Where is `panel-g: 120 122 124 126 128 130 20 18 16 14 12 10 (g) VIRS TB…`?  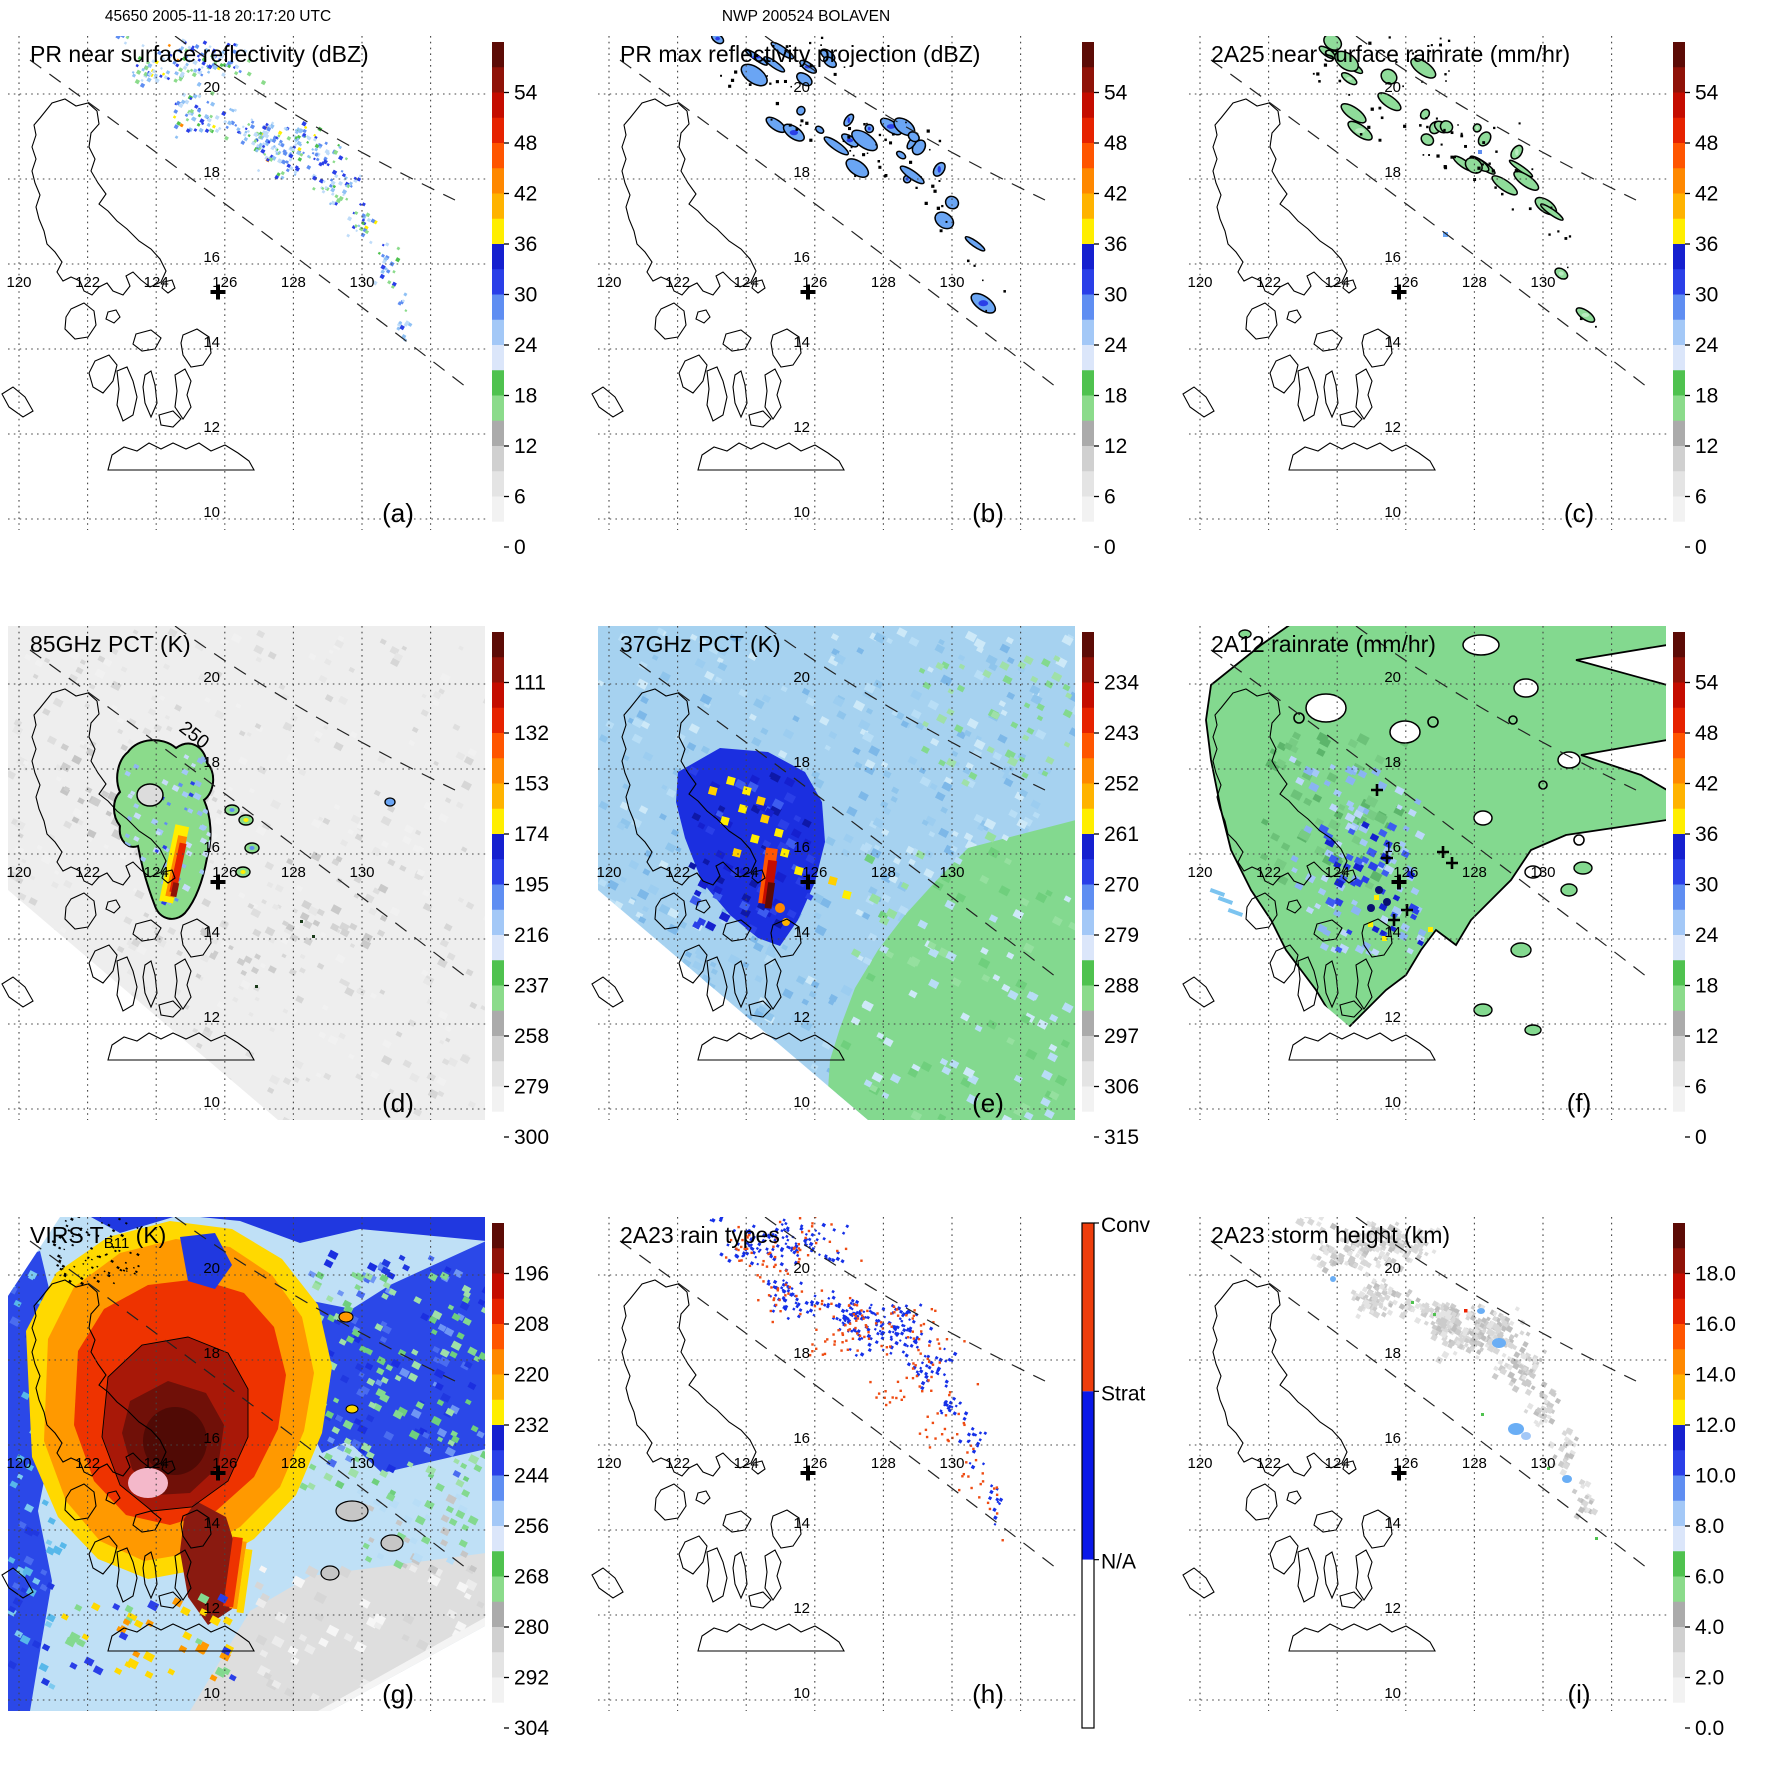
panel-g: 120 122 124 126 128 130 20 18 16 14 12 10 (g) VIRS TB… is located at coordinates (280, 1476).